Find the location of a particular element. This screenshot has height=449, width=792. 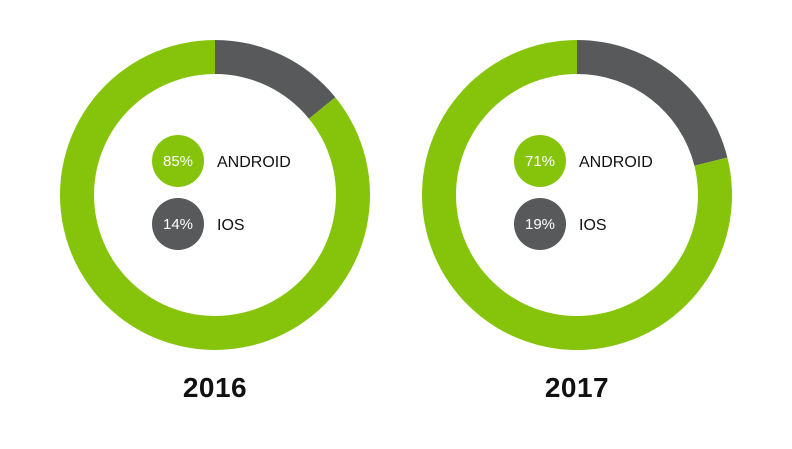

legend-android: 85% ANDROID is located at coordinates (221, 161).